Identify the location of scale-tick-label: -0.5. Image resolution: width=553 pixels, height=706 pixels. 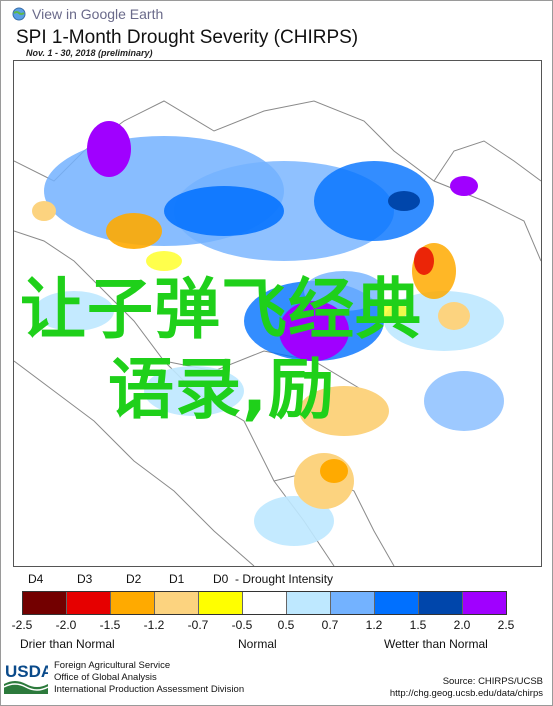
(242, 625).